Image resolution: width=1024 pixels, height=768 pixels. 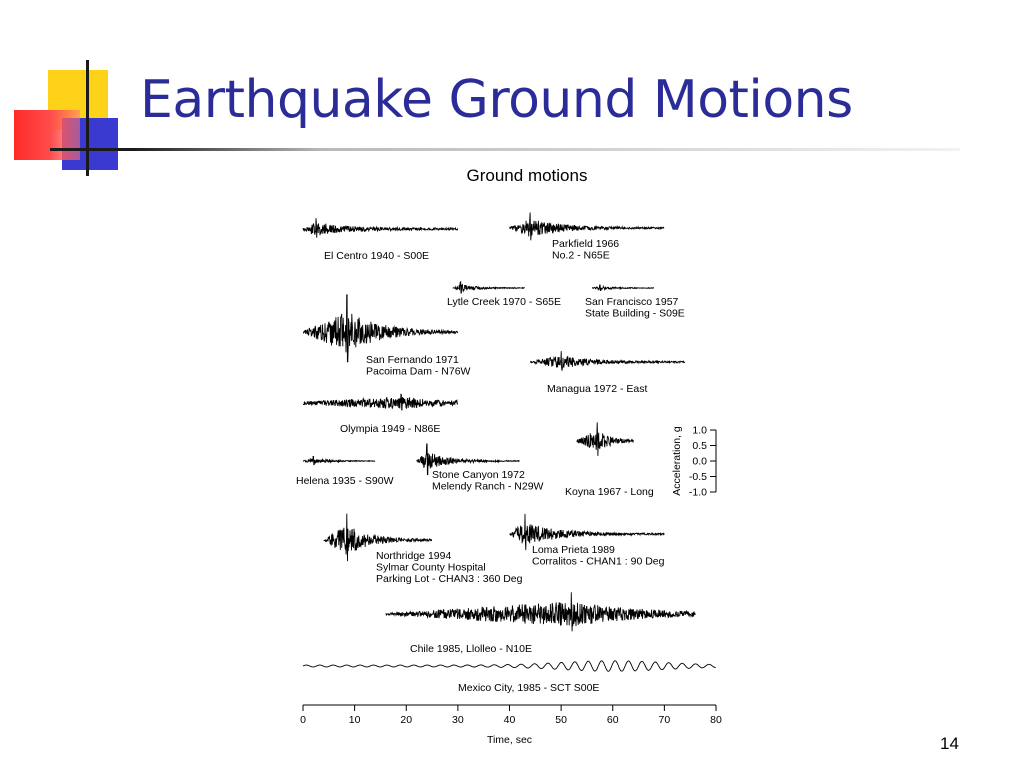 I want to click on trace-label-parkfield: No.2 - N65E, so click(x=581, y=256).